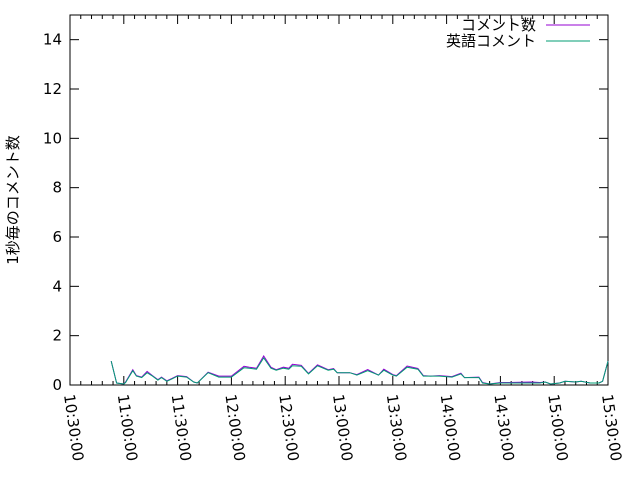 Image resolution: width=640 pixels, height=484 pixels. What do you see at coordinates (396, 427) in the screenshot?
I see `x-tick-label: 13:30:00` at bounding box center [396, 427].